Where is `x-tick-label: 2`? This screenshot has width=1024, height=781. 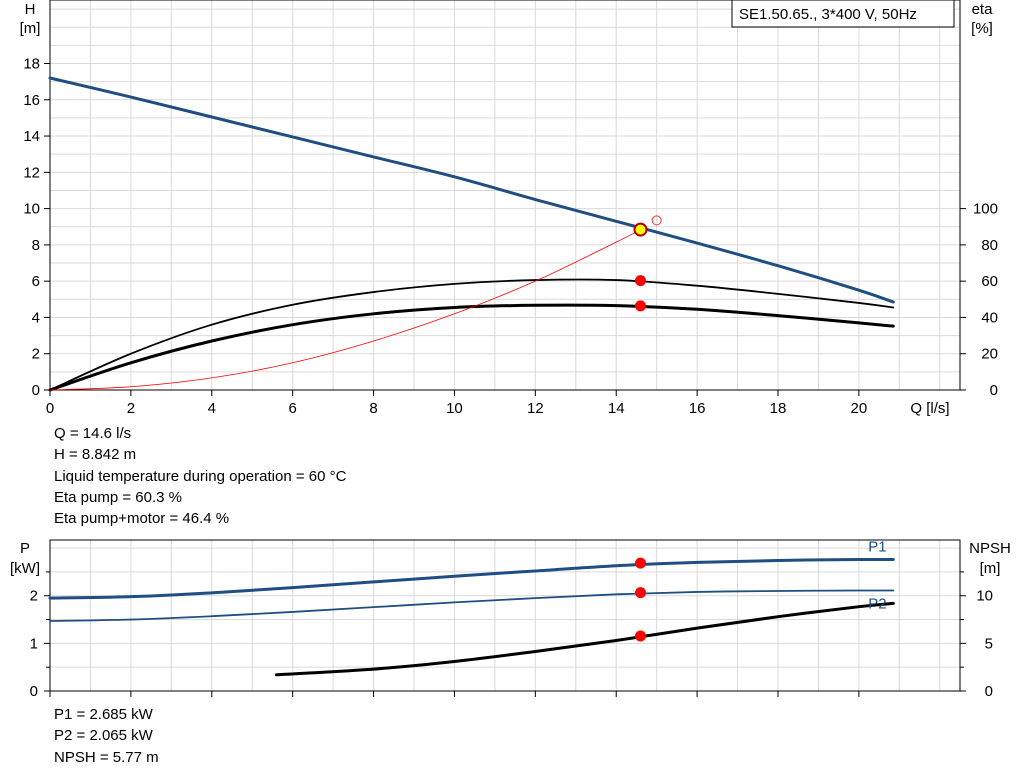 x-tick-label: 2 is located at coordinates (131, 408).